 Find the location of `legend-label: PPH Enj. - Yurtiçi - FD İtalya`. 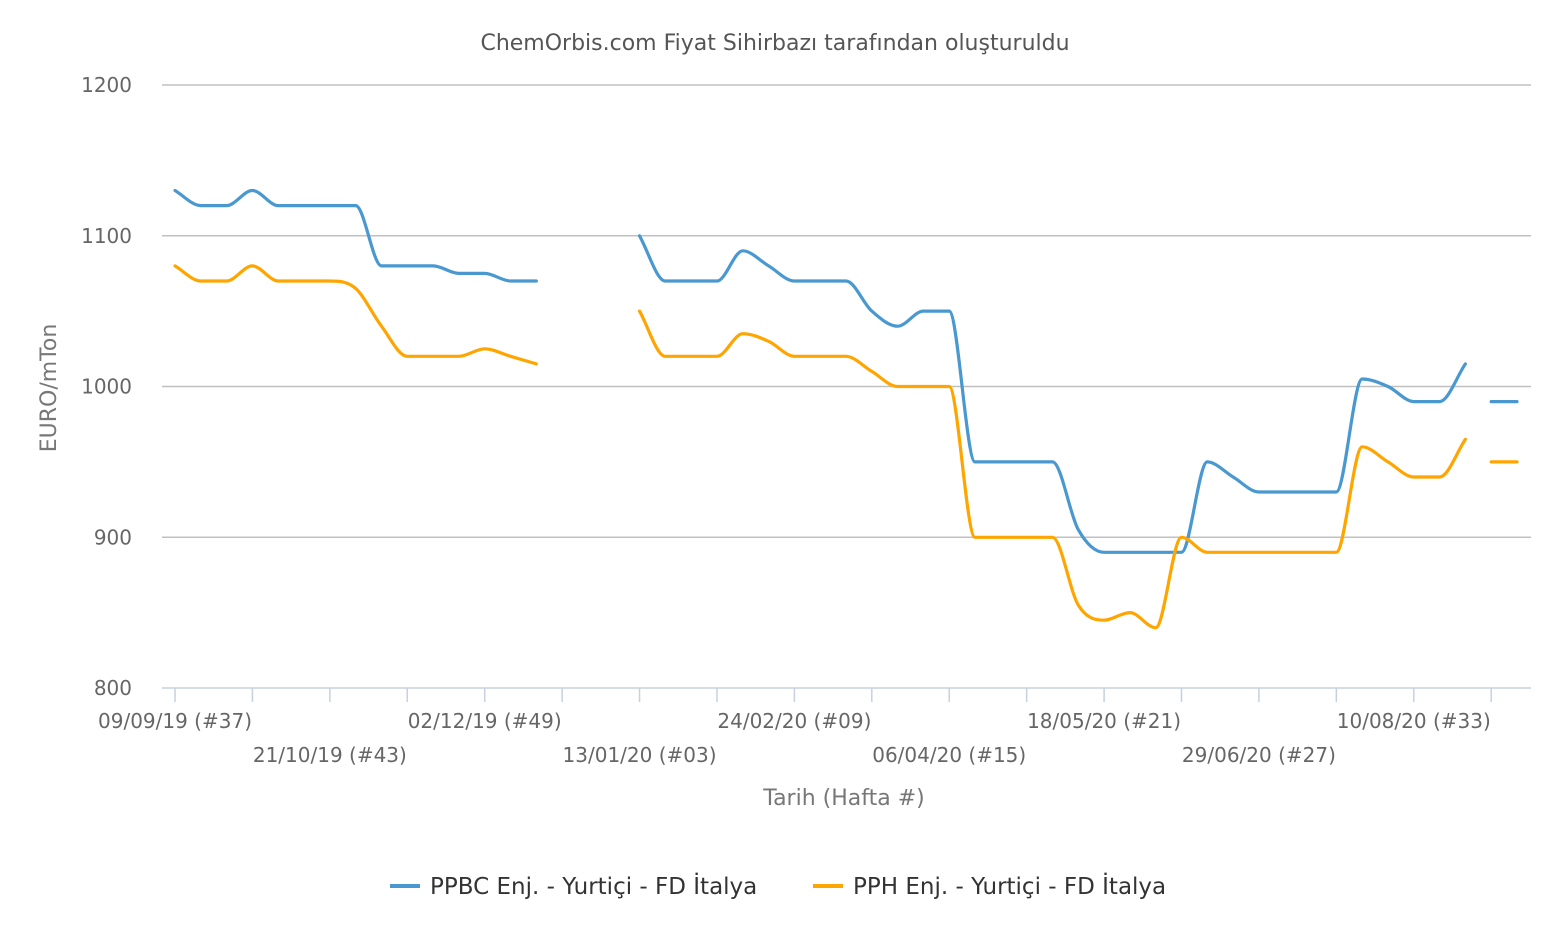

legend-label: PPH Enj. - Yurtiçi - FD İtalya is located at coordinates (1009, 886).